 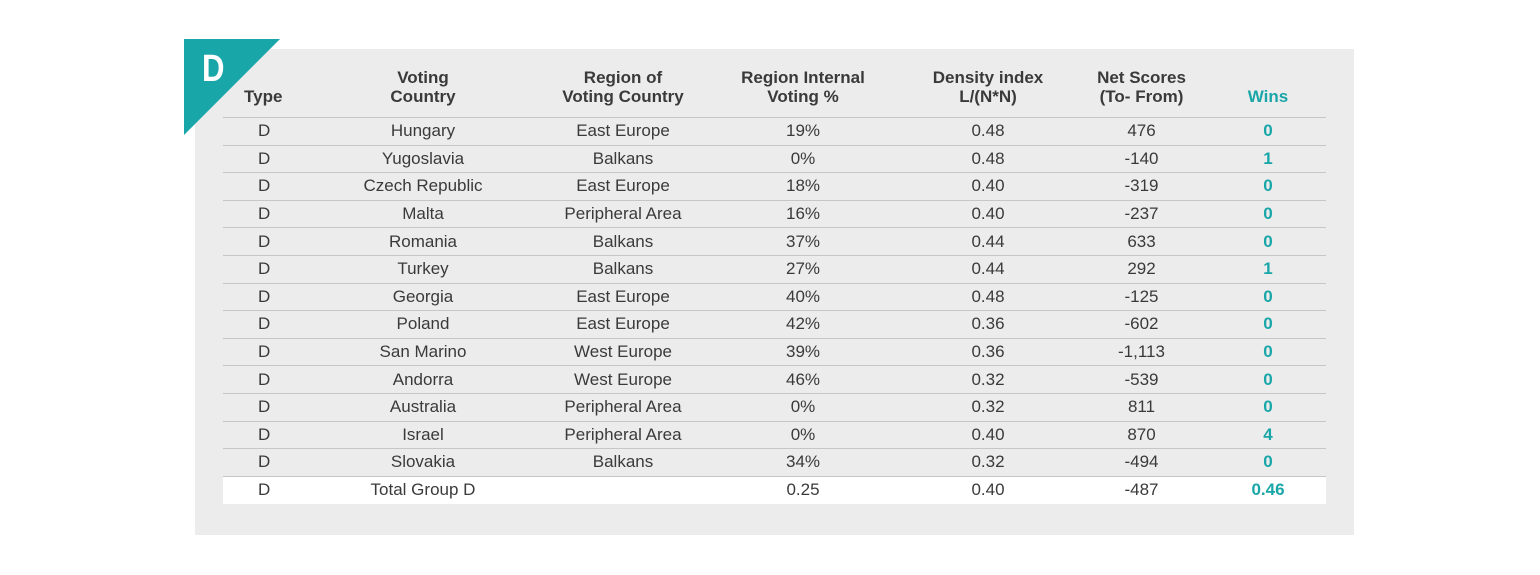 What do you see at coordinates (803, 379) in the screenshot?
I see `internal-voting-cell: 46%` at bounding box center [803, 379].